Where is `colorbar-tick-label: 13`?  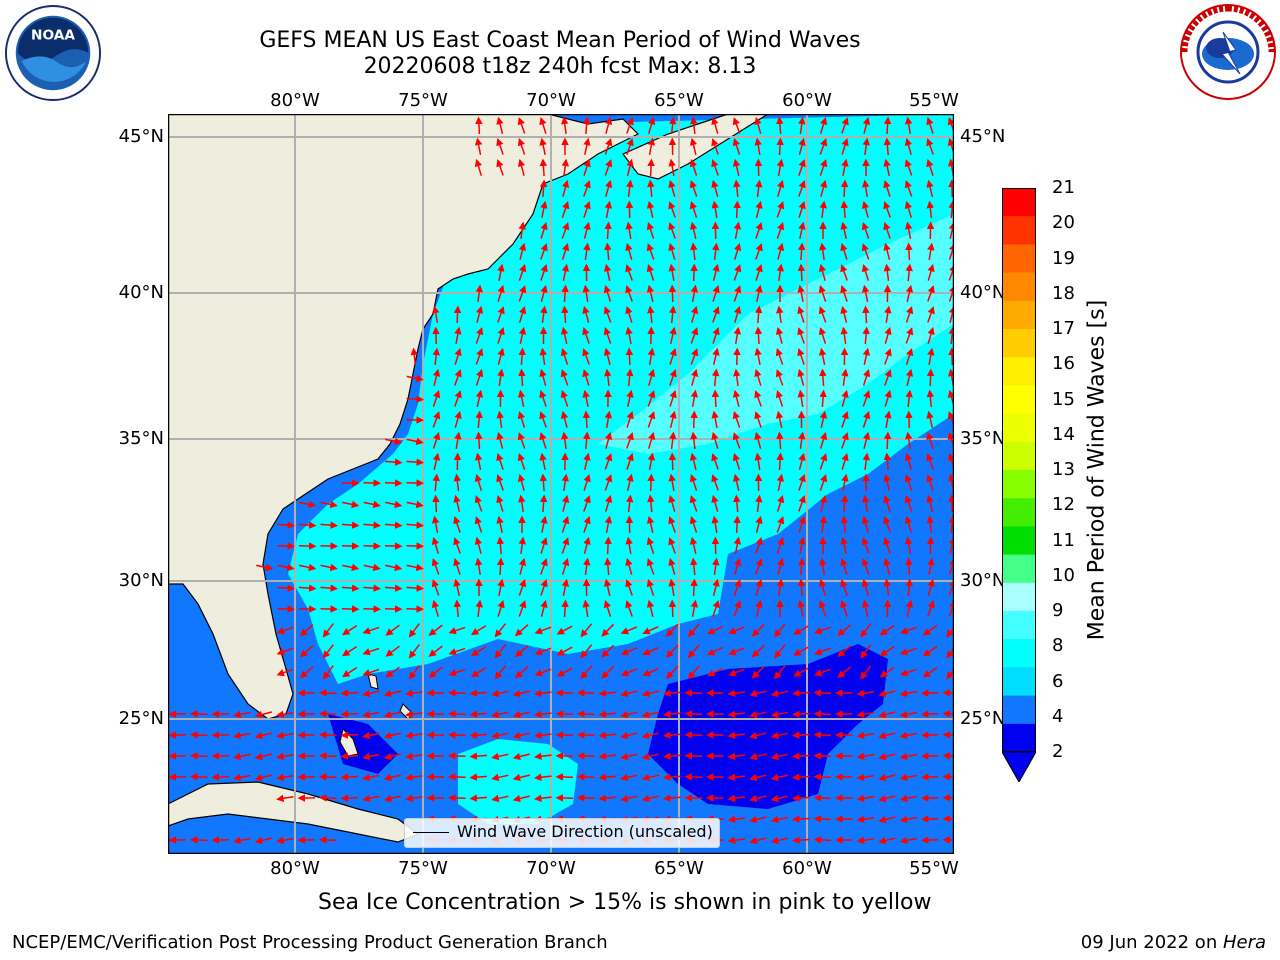 colorbar-tick-label: 13 is located at coordinates (1063, 469).